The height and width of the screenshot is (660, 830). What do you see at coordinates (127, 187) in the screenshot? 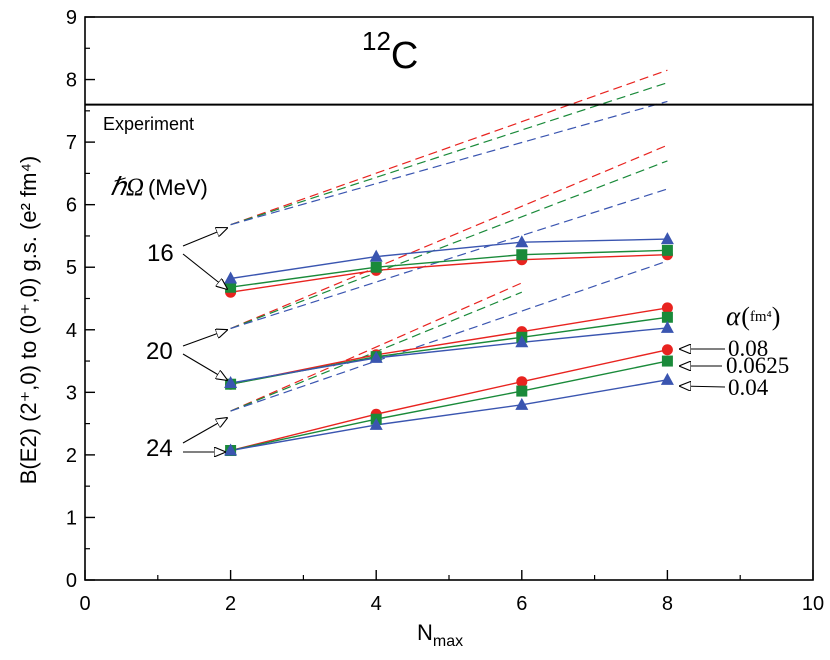
I see `hbar-omega-symbol: ℏΩ` at bounding box center [127, 187].